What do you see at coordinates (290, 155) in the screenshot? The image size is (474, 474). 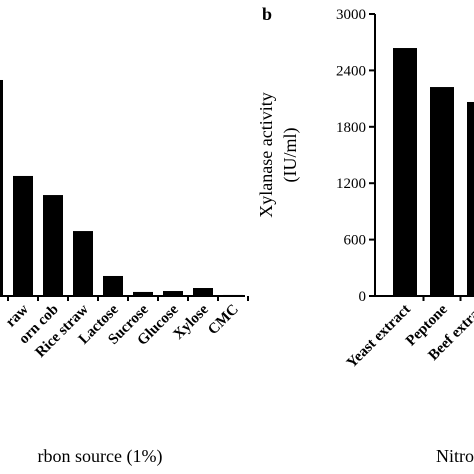 I see `y-axis-label: (IU/ml)` at bounding box center [290, 155].